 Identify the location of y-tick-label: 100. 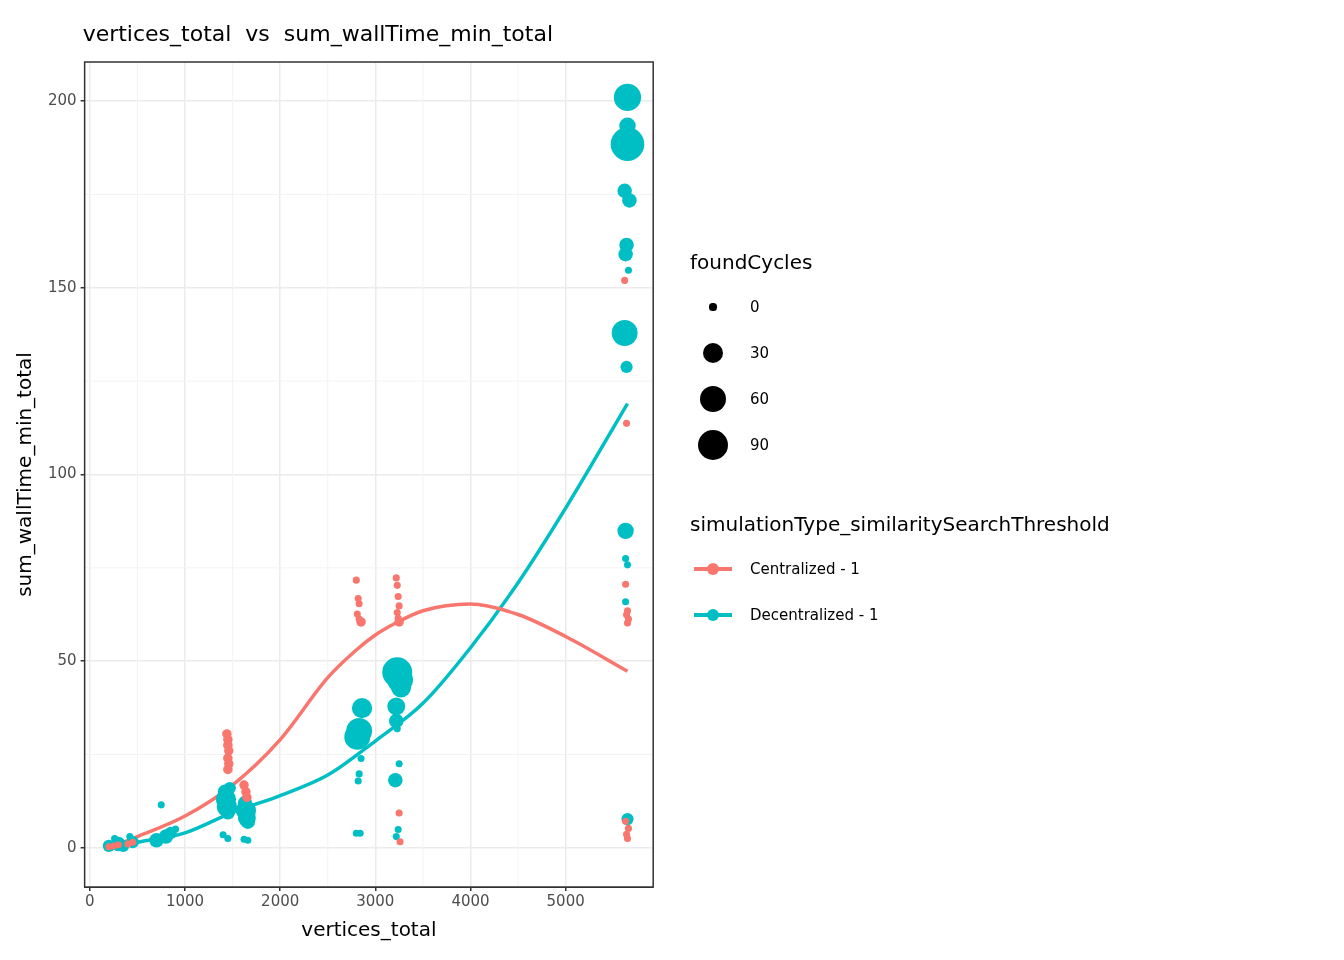
(62, 473).